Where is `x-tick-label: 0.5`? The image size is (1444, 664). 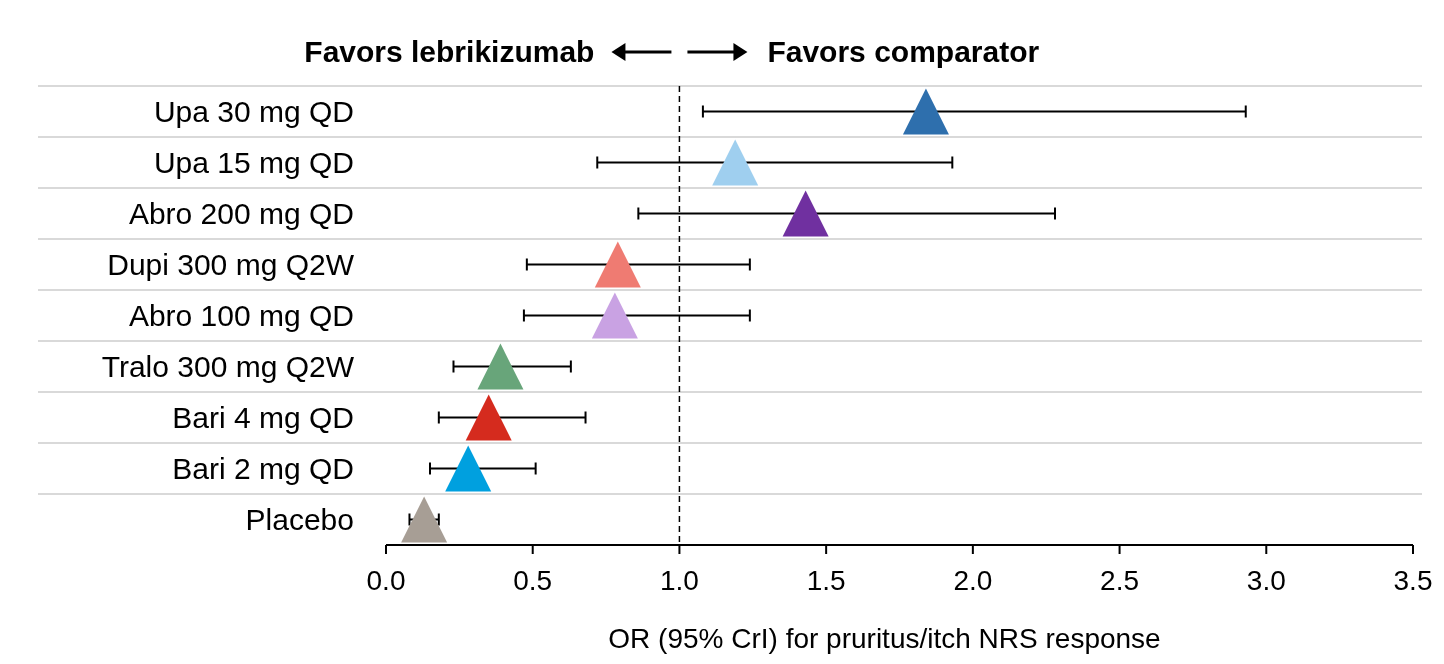 x-tick-label: 0.5 is located at coordinates (533, 580).